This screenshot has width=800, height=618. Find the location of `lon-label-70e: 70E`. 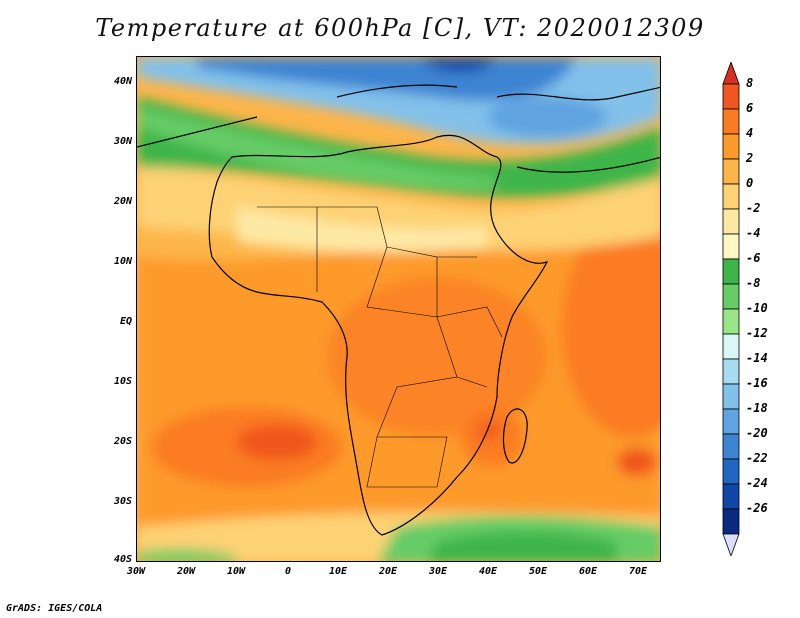

lon-label-70e: 70E is located at coordinates (638, 571).